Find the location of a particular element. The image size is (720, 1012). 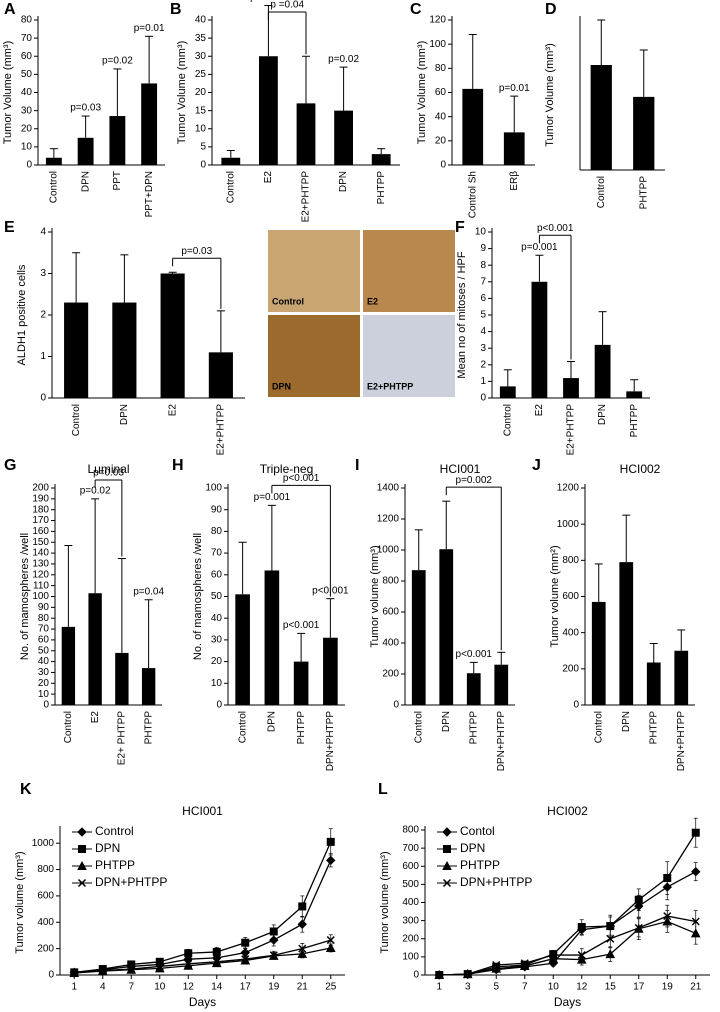

y-tick-label: 60 is located at coordinates (441, 92).